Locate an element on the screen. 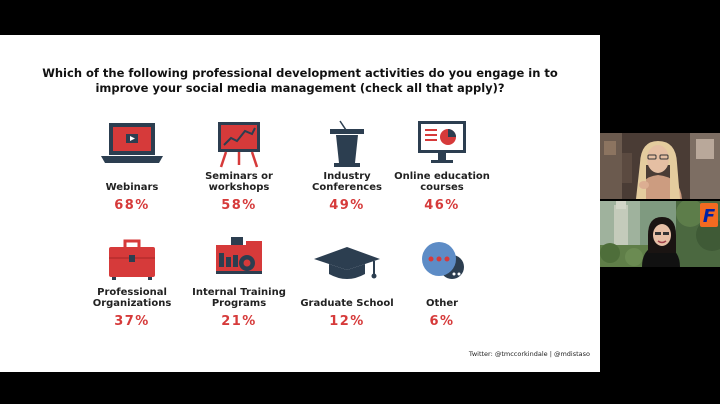 The height and width of the screenshot is (404, 720). item-conferences: Industry Conferences 49% is located at coordinates (347, 166).